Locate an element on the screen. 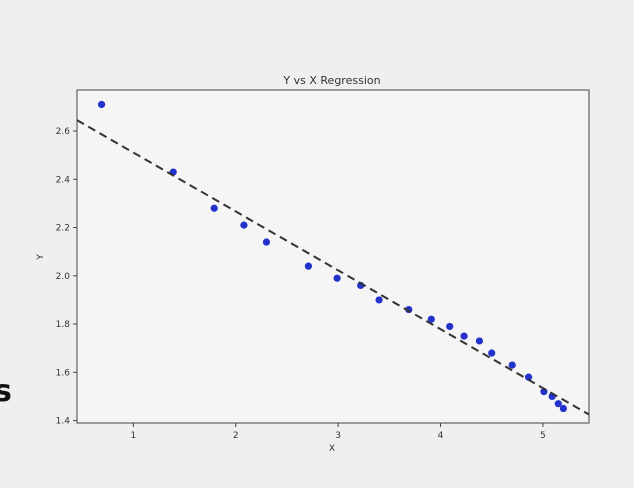 The width and height of the screenshot is (634, 488). x-axis-ticks: 1 2 3 4 5 is located at coordinates (338, 432).